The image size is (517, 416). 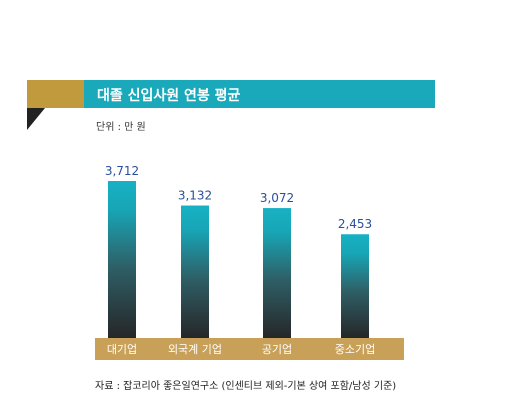 What do you see at coordinates (36, 119) in the screenshot?
I see `title-tail-triangle` at bounding box center [36, 119].